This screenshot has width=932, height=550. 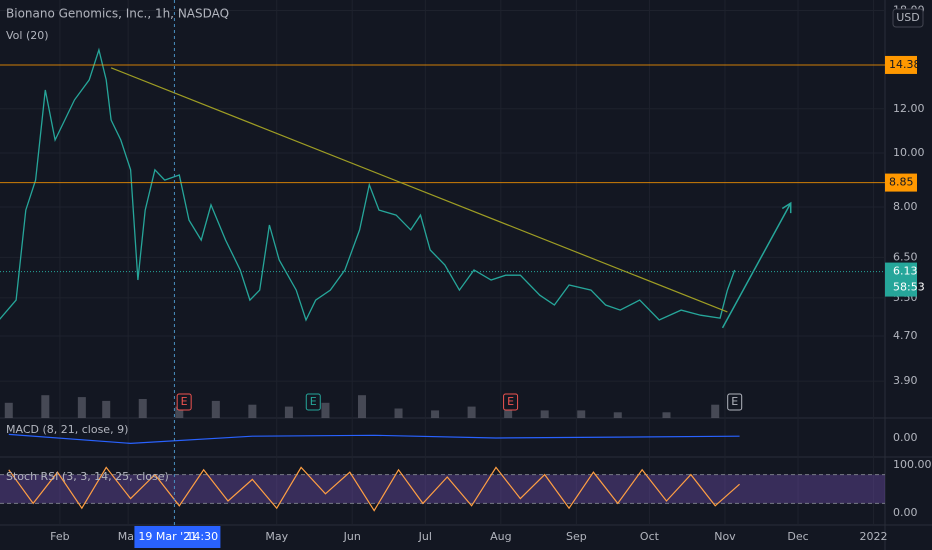 What do you see at coordinates (874, 536) in the screenshot?
I see `x-tick-label: 2022` at bounding box center [874, 536].